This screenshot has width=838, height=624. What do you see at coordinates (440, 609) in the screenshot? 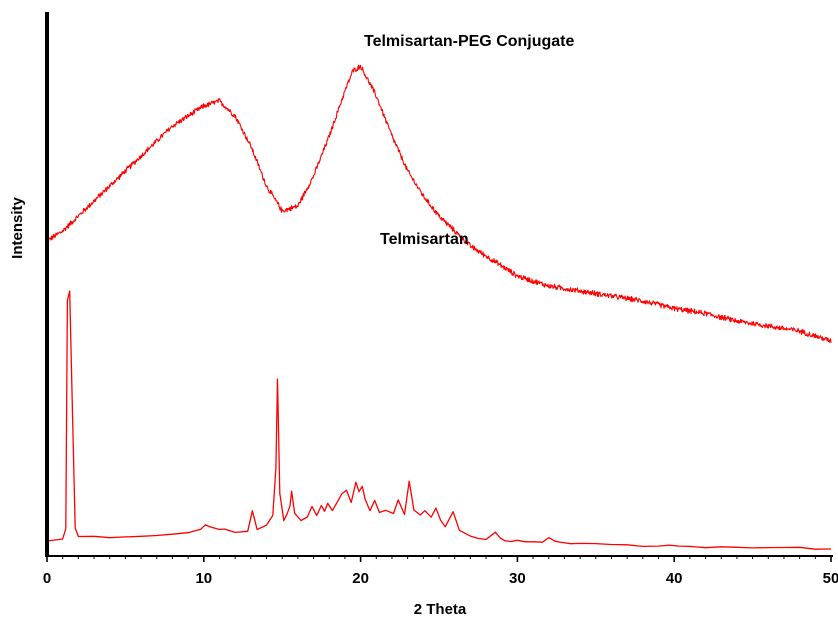
I see `x-axis-title: 2 Theta` at bounding box center [440, 609].